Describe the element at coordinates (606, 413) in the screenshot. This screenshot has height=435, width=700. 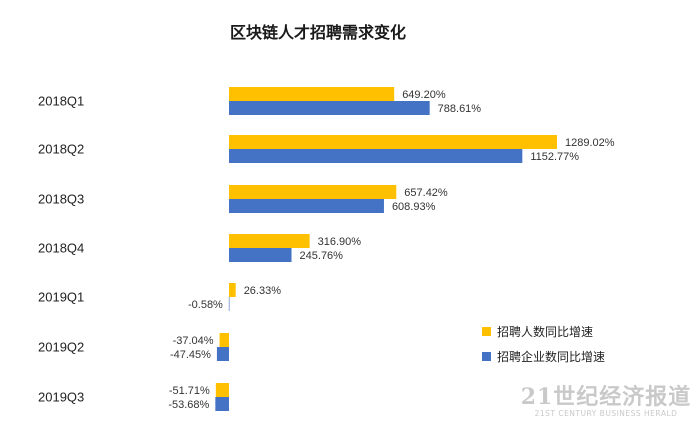
I see `watermark-subtitle: 21ST CENTURY BUSINESS HERALD` at that location.